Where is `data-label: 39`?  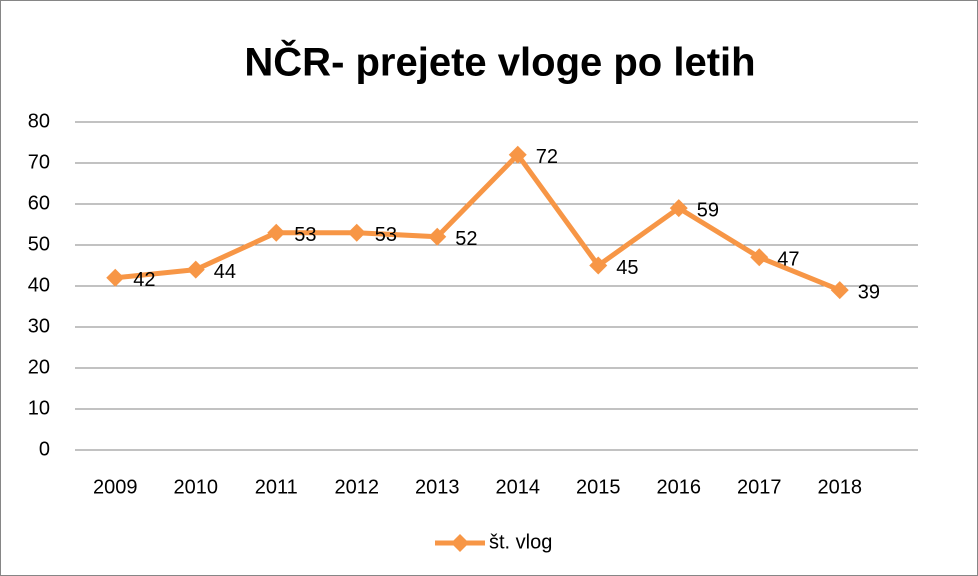 data-label: 39 is located at coordinates (869, 292).